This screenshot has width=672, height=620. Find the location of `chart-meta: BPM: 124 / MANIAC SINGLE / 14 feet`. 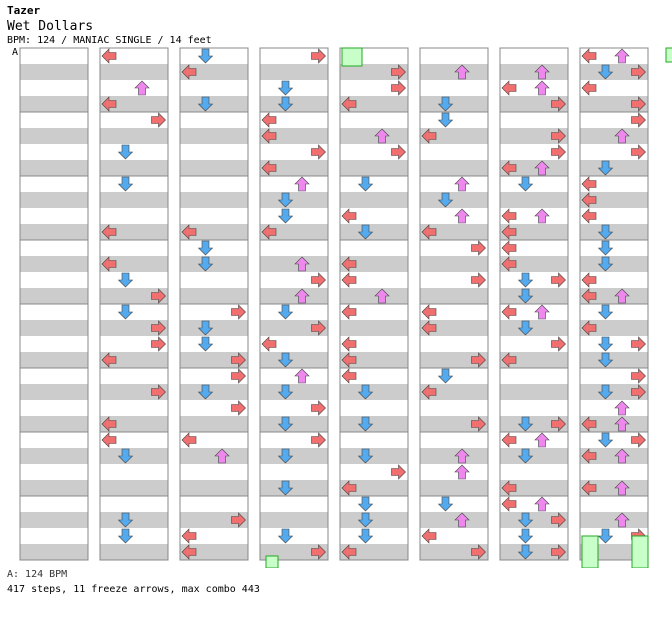

chart-meta: BPM: 124 / MANIAC SINGLE / 14 feet is located at coordinates (109, 40).